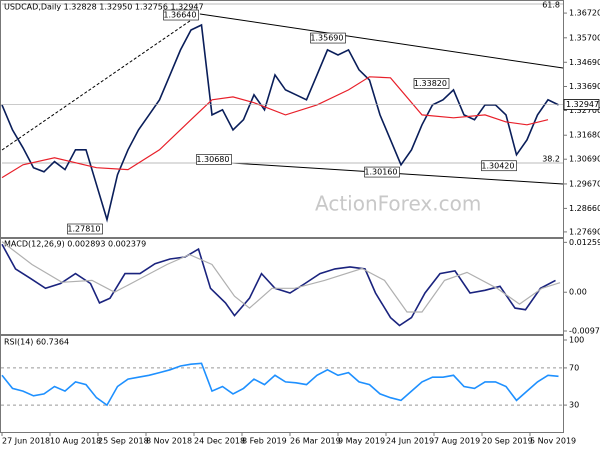 Image resolution: width=600 pixels, height=450 pixels. Describe the element at coordinates (123, 441) in the screenshot. I see `x-tick-label: 25 Sep 2018` at that location.